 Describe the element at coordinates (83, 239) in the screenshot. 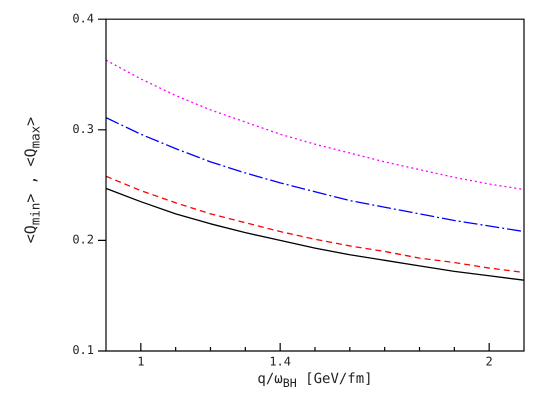

I see `y-tick-label: 0.2` at that location.